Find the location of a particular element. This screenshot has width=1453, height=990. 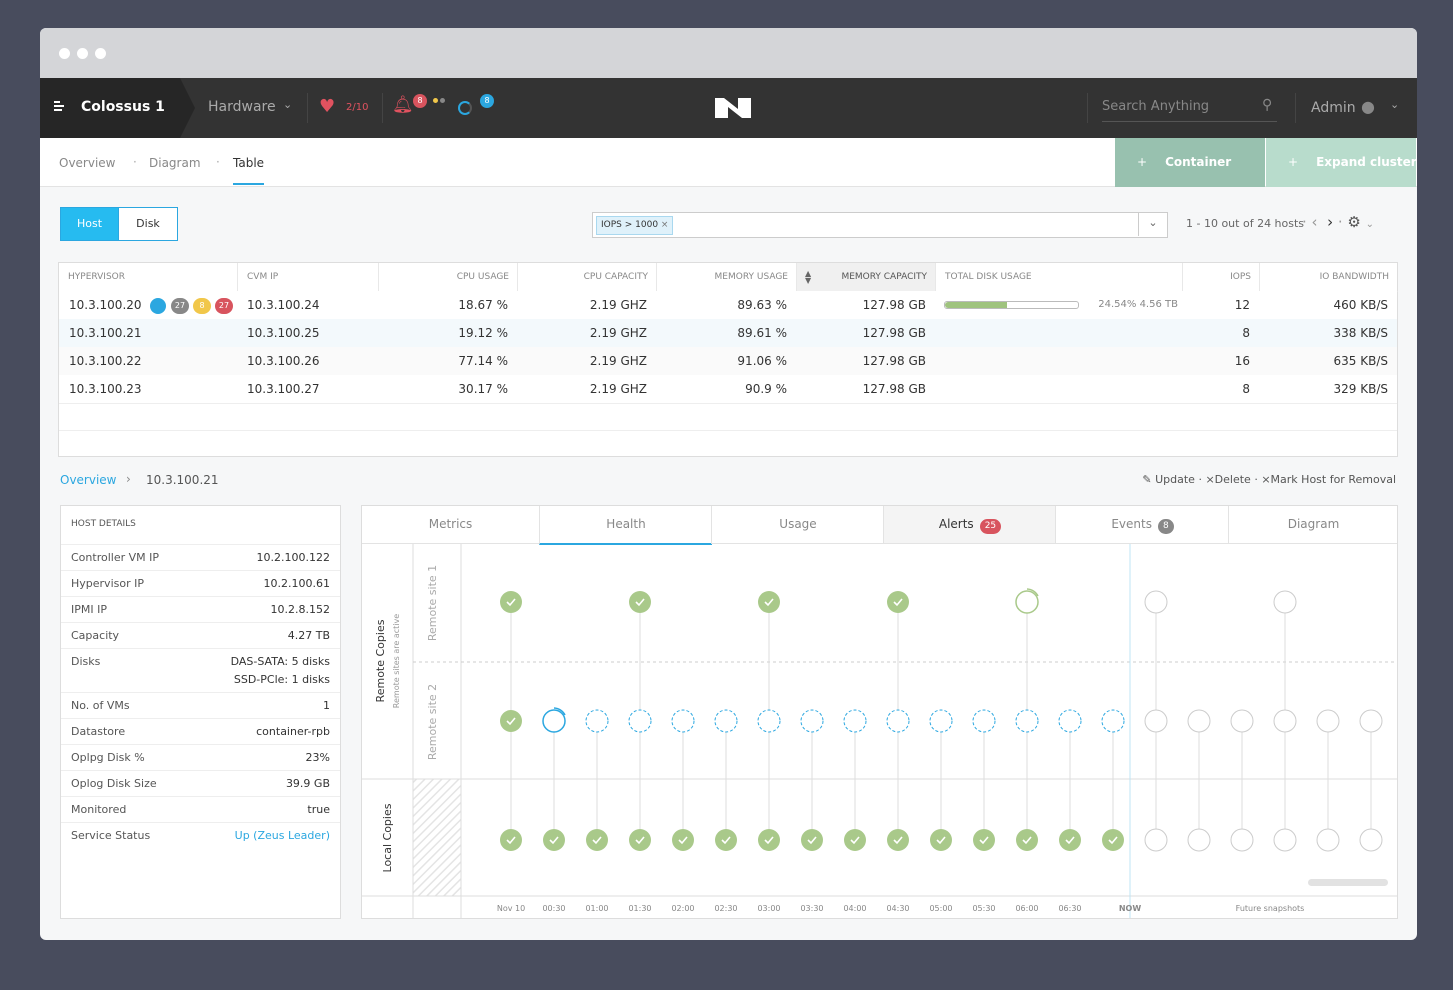

task-icon is located at coordinates (465, 108).